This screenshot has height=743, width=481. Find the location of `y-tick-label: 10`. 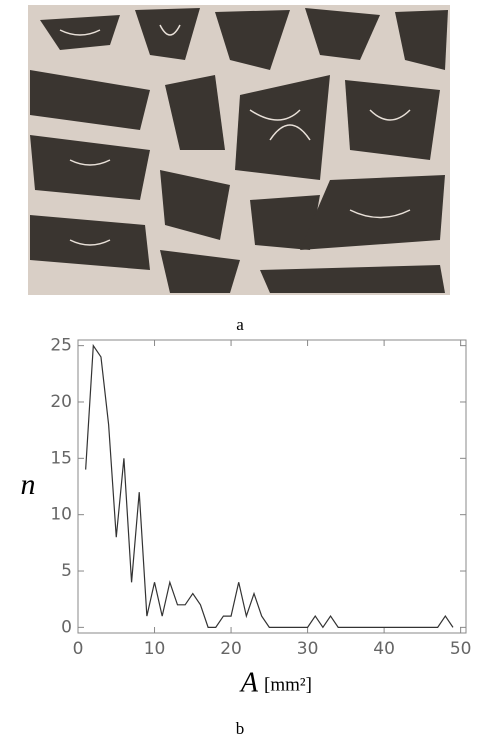

y-tick-label: 10 is located at coordinates (61, 515).